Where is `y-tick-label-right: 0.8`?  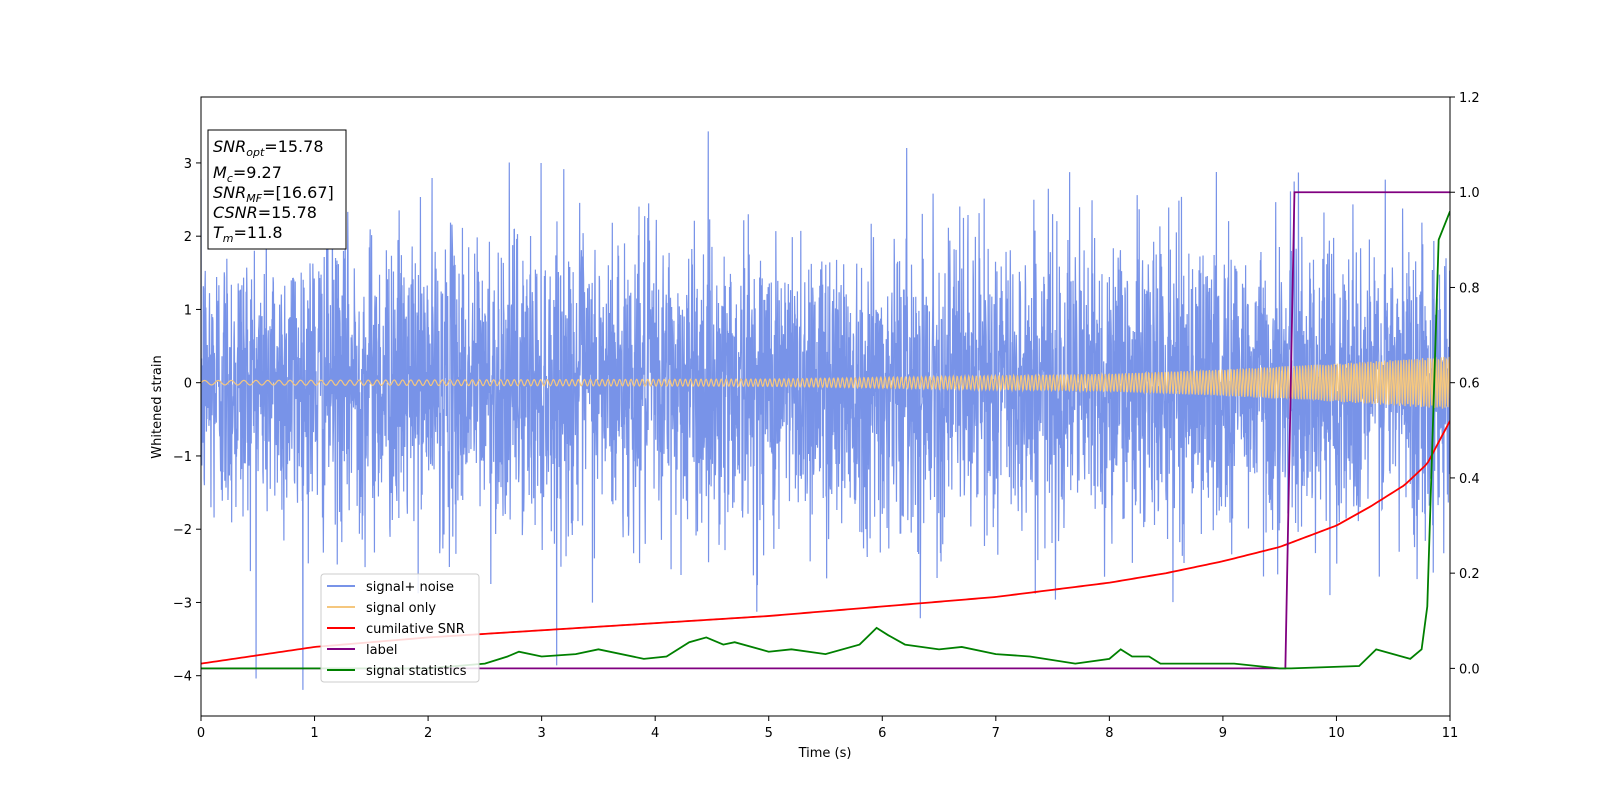 y-tick-label-right: 0.8 is located at coordinates (1469, 288).